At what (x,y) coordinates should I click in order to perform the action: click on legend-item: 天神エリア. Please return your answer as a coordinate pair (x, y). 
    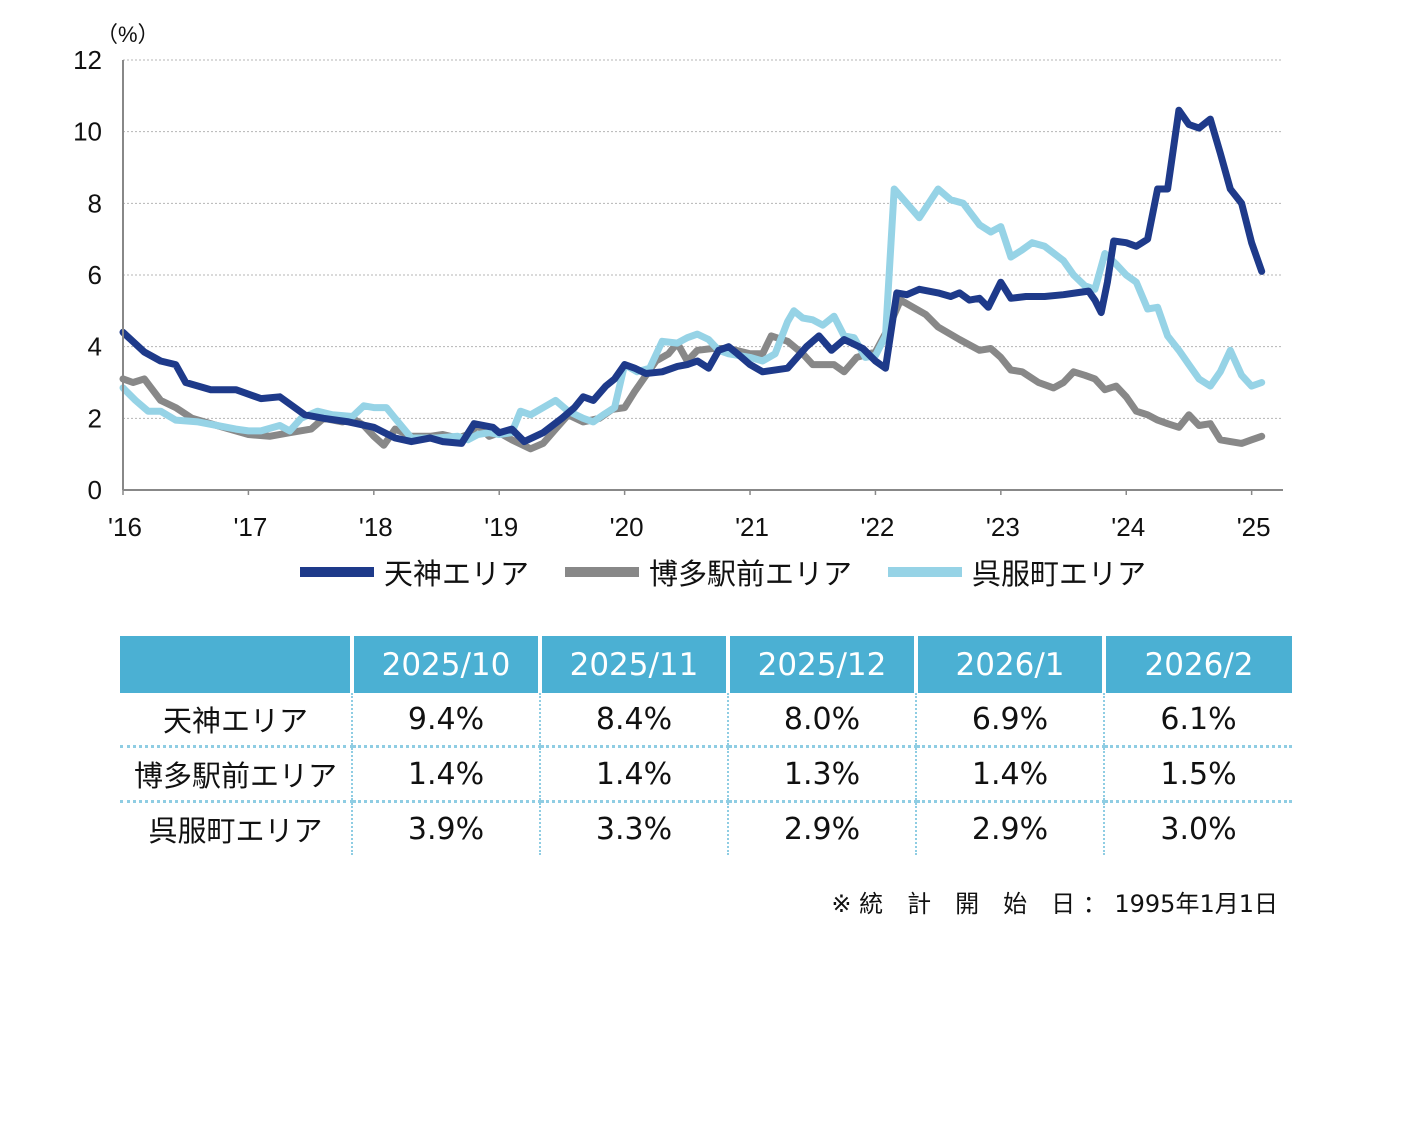
    Looking at the image, I should click on (414, 572).